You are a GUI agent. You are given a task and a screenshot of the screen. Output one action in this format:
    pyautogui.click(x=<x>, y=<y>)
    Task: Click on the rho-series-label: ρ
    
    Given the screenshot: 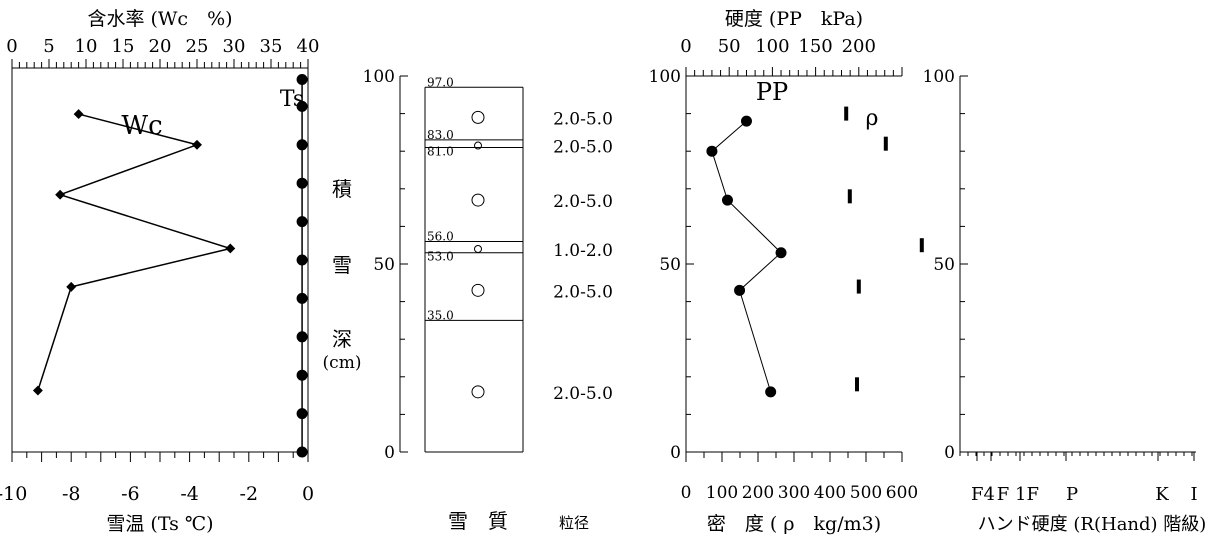 What is the action you would take?
    pyautogui.click(x=872, y=118)
    